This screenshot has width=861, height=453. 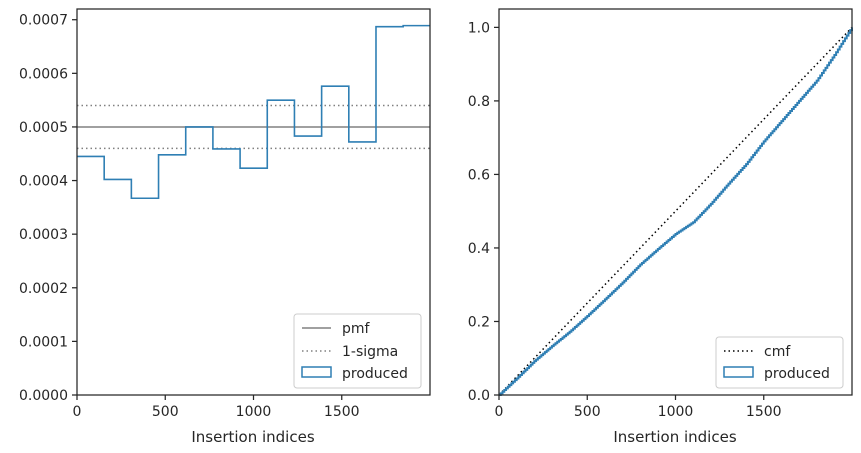 I want to click on legend-sigma-label: 1-sigma, so click(x=370, y=352).